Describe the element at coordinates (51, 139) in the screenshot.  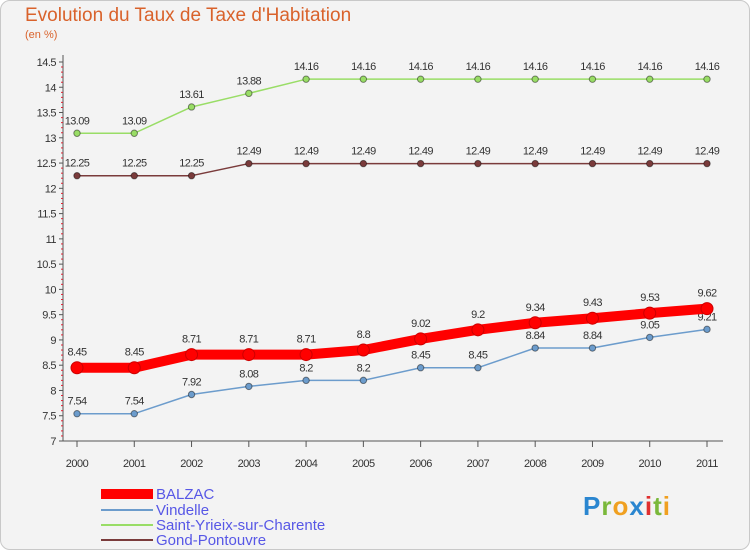
I see `y-tick-label: 13` at that location.